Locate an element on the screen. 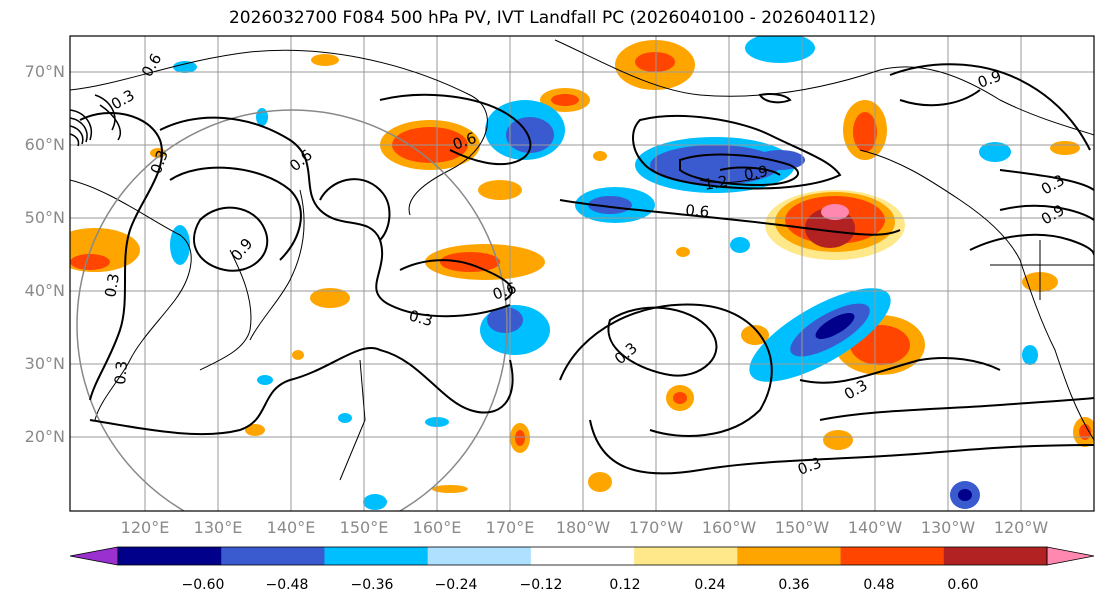 The width and height of the screenshot is (1105, 604). lon-label: 180°W is located at coordinates (583, 527).